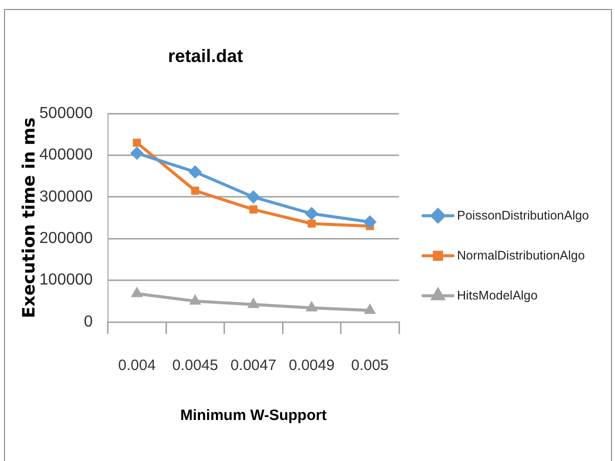 The width and height of the screenshot is (615, 461). I want to click on chart-title: retail.dat, so click(206, 56).